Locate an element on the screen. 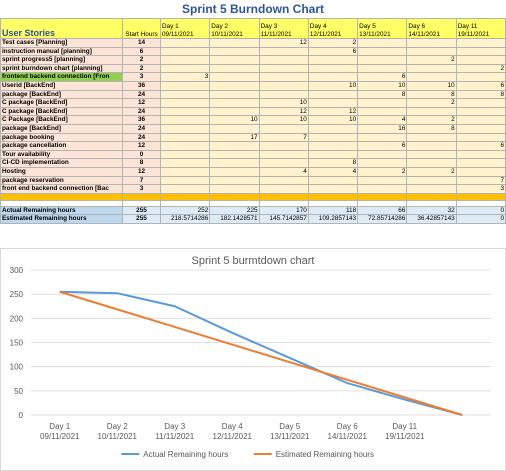  table-row: front end backend connection [Bac 3 3 is located at coordinates (253, 189).